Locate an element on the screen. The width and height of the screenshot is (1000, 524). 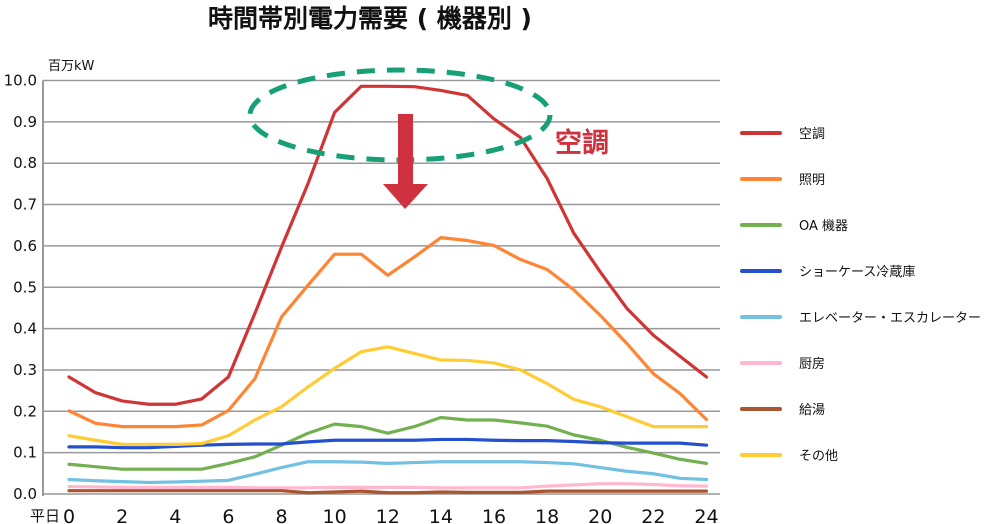
legend-label: OA 機器 is located at coordinates (823, 226).